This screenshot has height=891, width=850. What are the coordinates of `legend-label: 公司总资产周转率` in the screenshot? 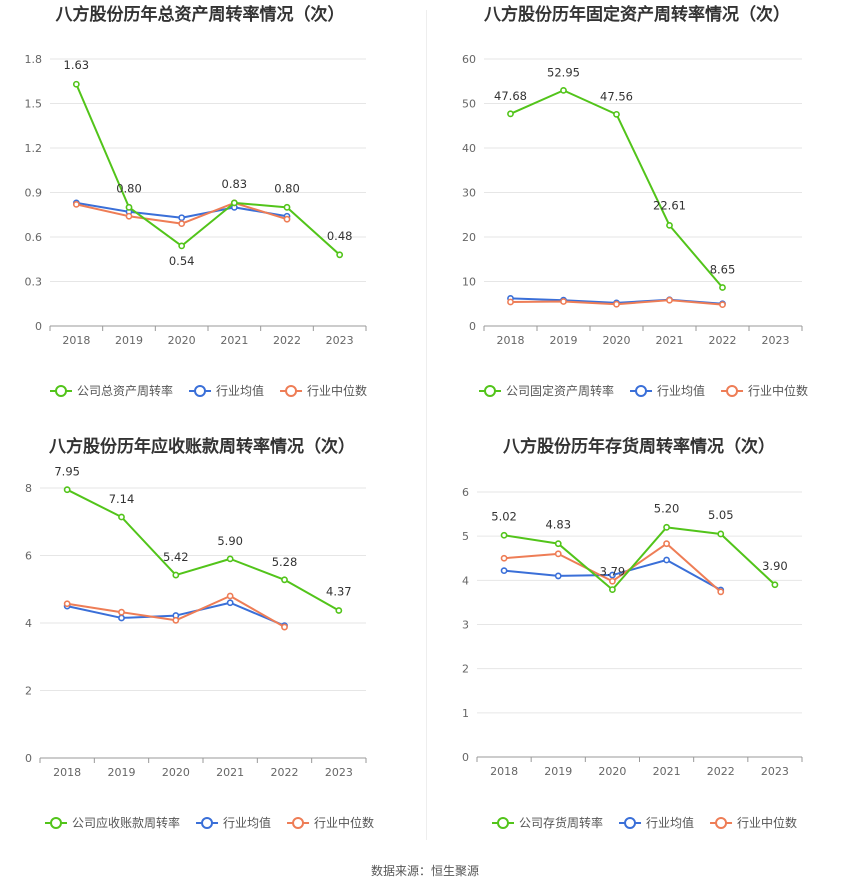 It's located at (125, 390).